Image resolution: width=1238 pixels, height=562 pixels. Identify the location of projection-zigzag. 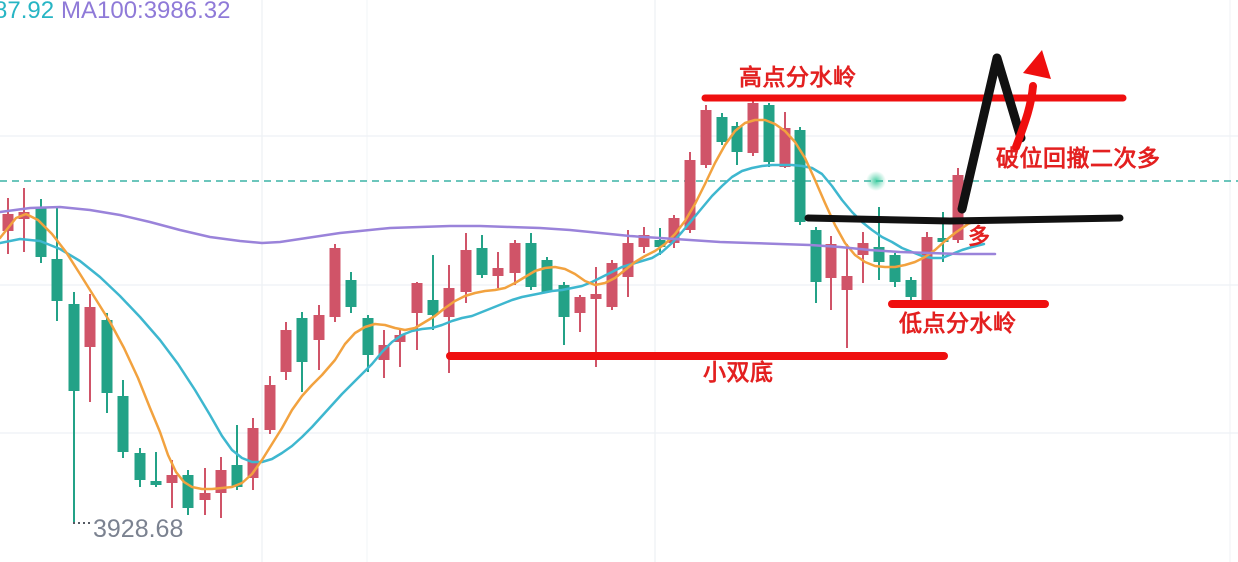
(991, 133).